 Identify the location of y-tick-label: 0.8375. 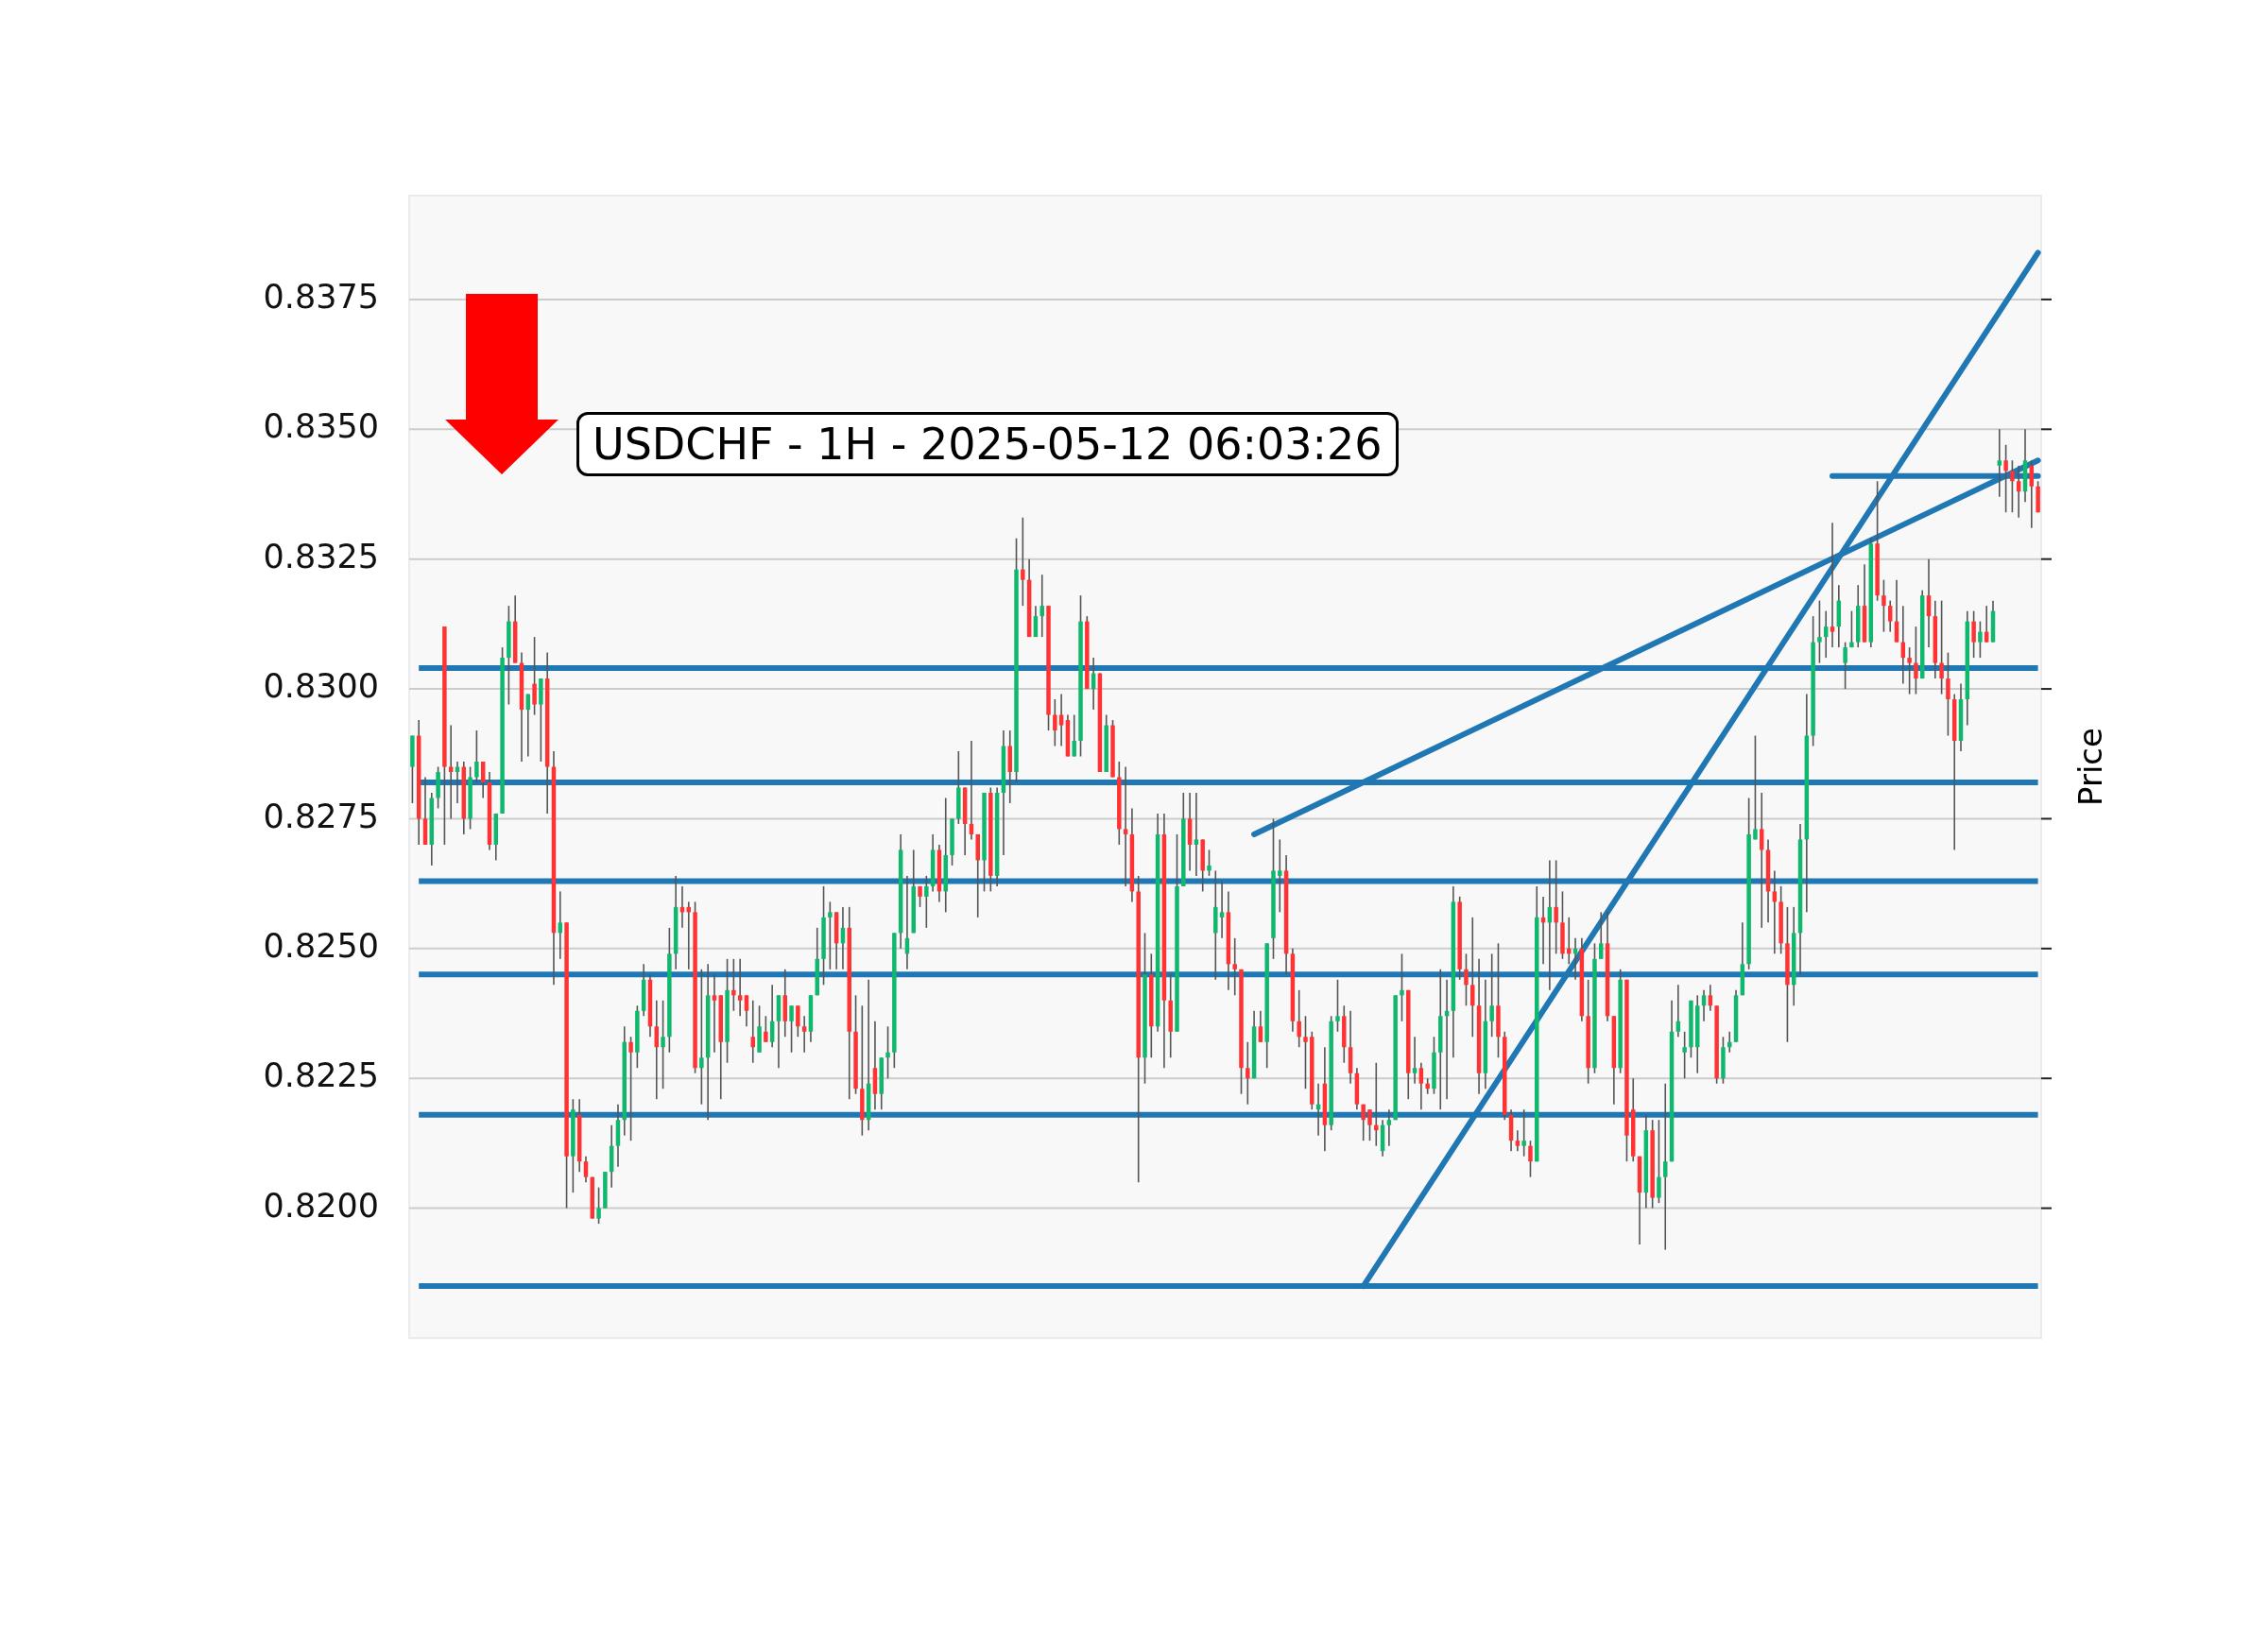
(321, 297).